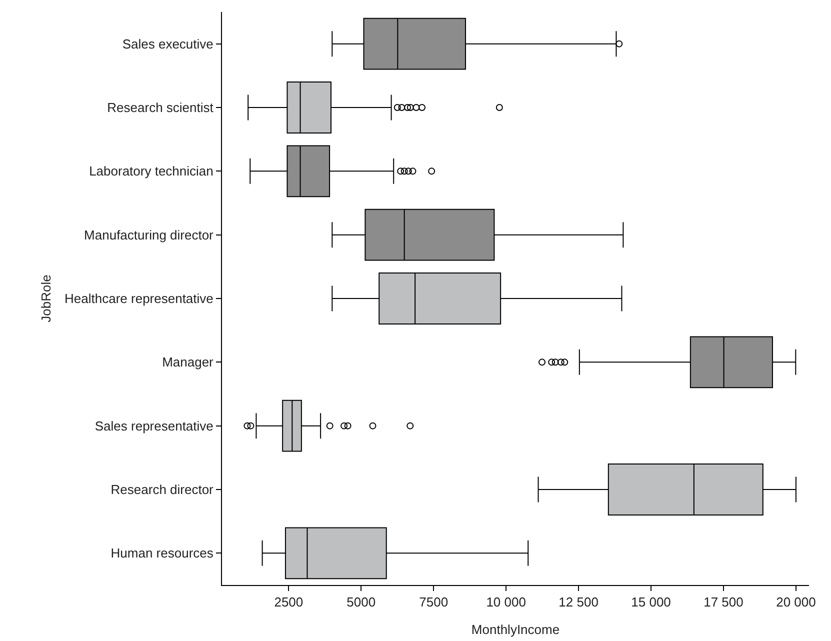  Describe the element at coordinates (162, 553) in the screenshot. I see `y-tick-label: Human resources` at that location.